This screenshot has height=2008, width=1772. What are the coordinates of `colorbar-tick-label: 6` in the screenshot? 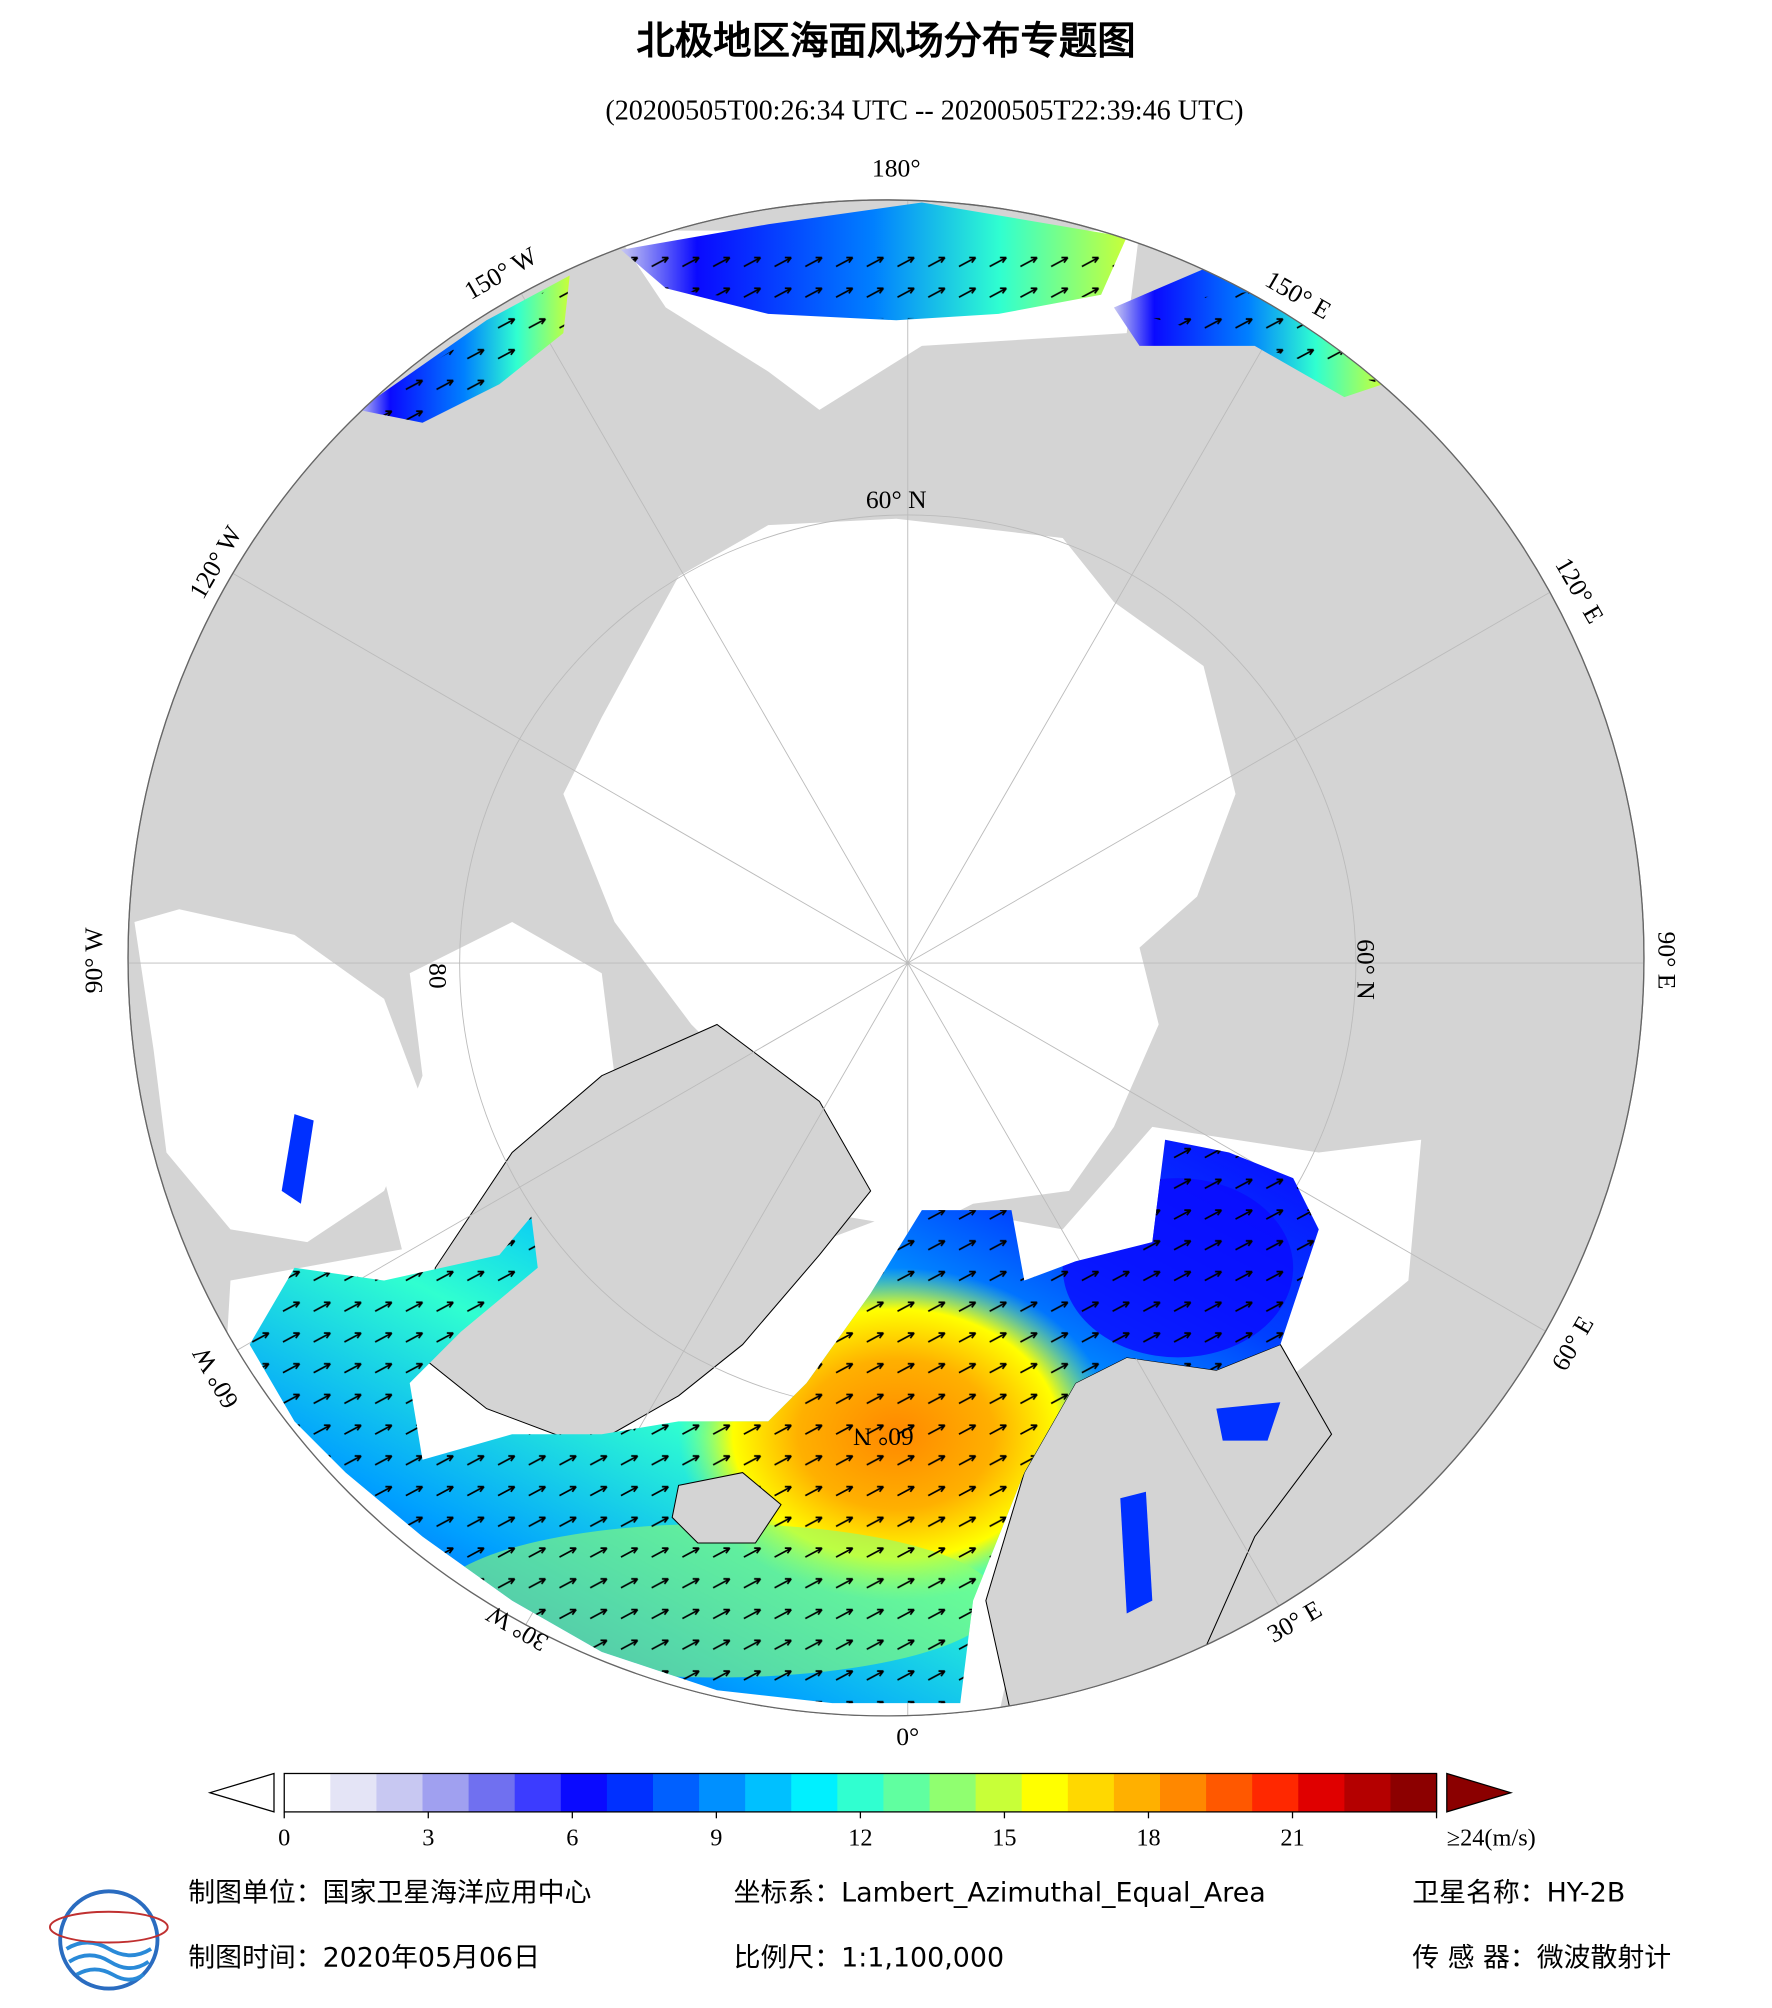 It's located at (572, 1838).